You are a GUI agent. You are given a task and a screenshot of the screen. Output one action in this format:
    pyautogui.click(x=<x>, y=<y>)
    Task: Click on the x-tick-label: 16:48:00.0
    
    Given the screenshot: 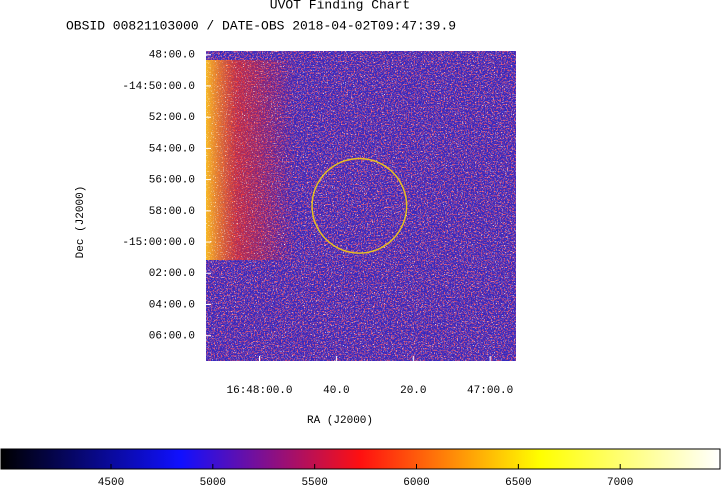 What is the action you would take?
    pyautogui.click(x=260, y=391)
    